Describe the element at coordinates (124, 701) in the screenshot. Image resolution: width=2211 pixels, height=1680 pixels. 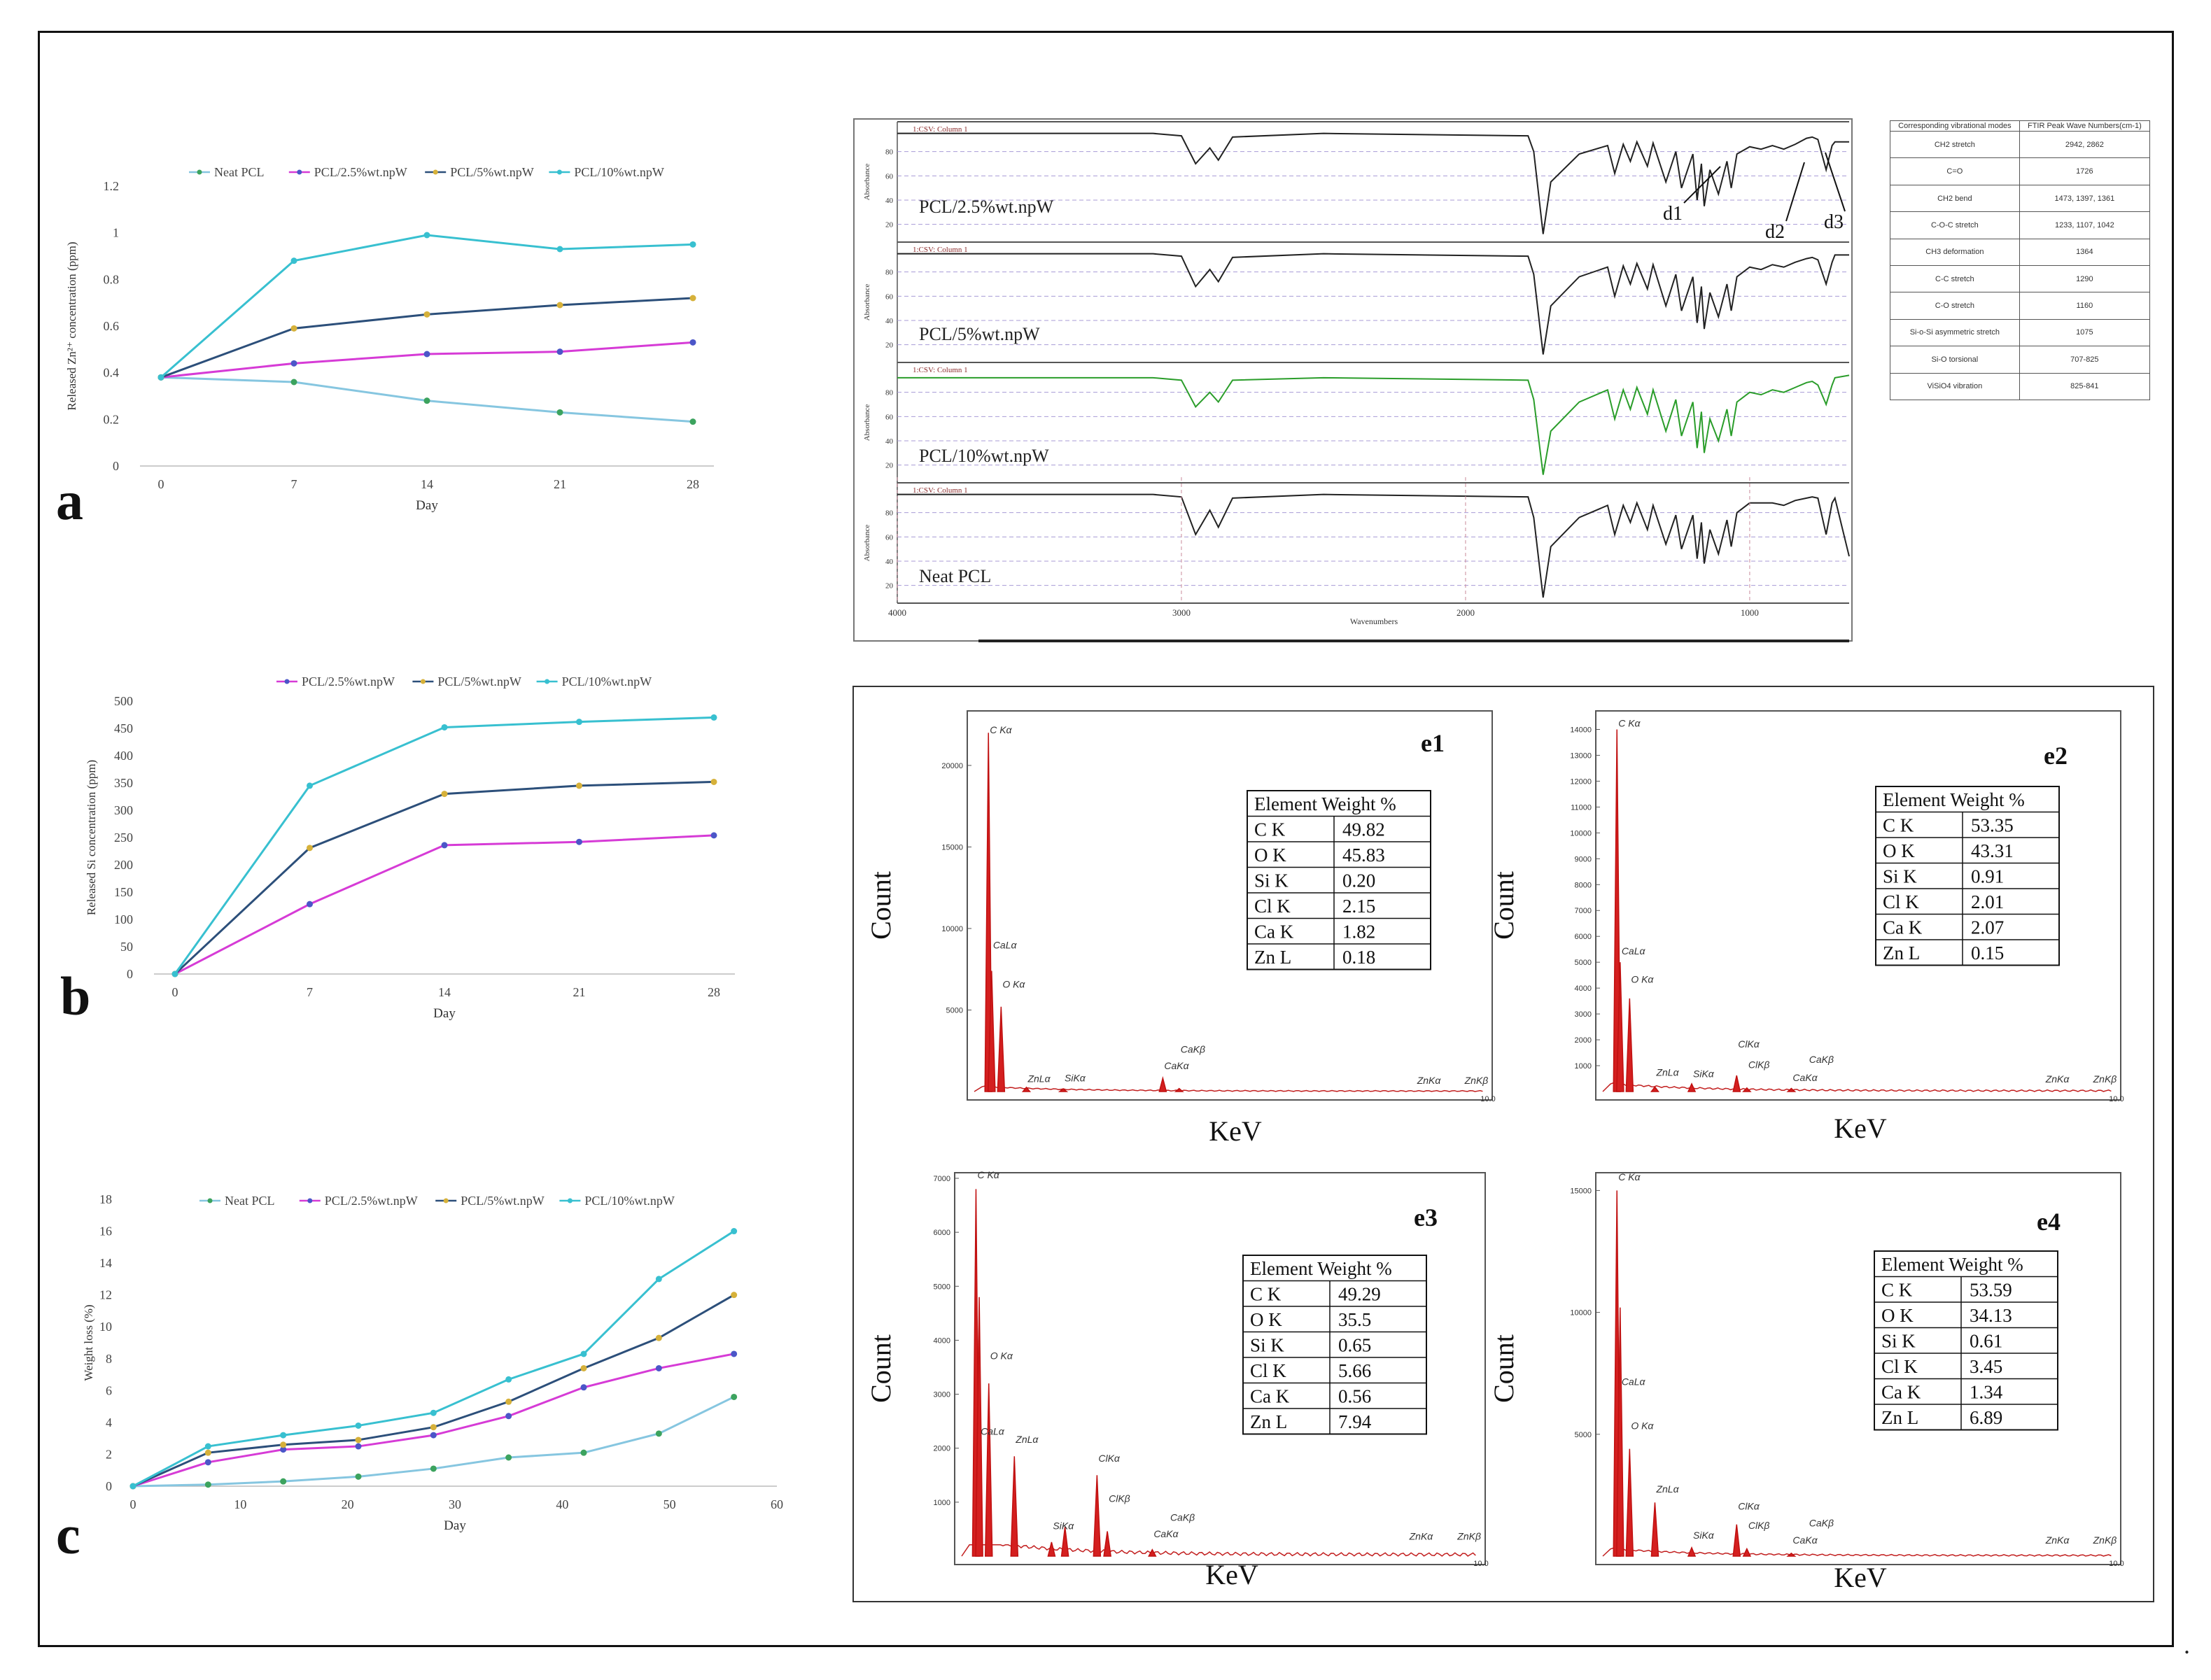
I see `b-ytick-label: 500` at that location.